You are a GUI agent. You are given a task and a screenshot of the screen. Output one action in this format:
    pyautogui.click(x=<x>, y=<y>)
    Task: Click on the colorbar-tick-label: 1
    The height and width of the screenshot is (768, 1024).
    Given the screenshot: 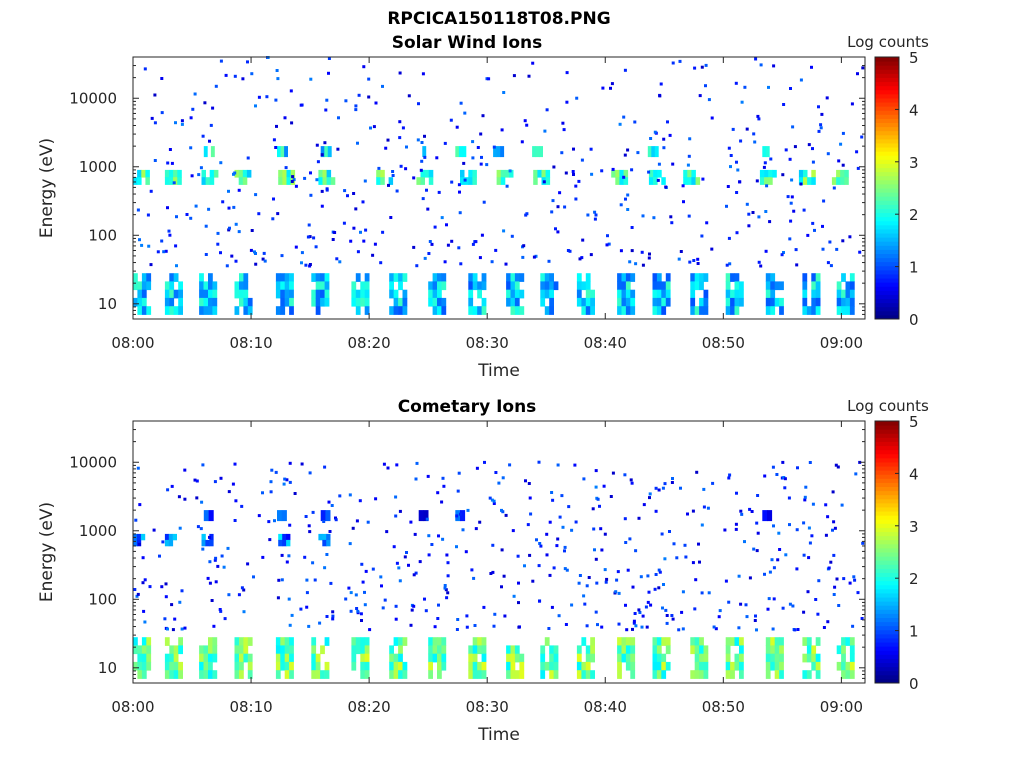 What is the action you would take?
    pyautogui.click(x=914, y=268)
    